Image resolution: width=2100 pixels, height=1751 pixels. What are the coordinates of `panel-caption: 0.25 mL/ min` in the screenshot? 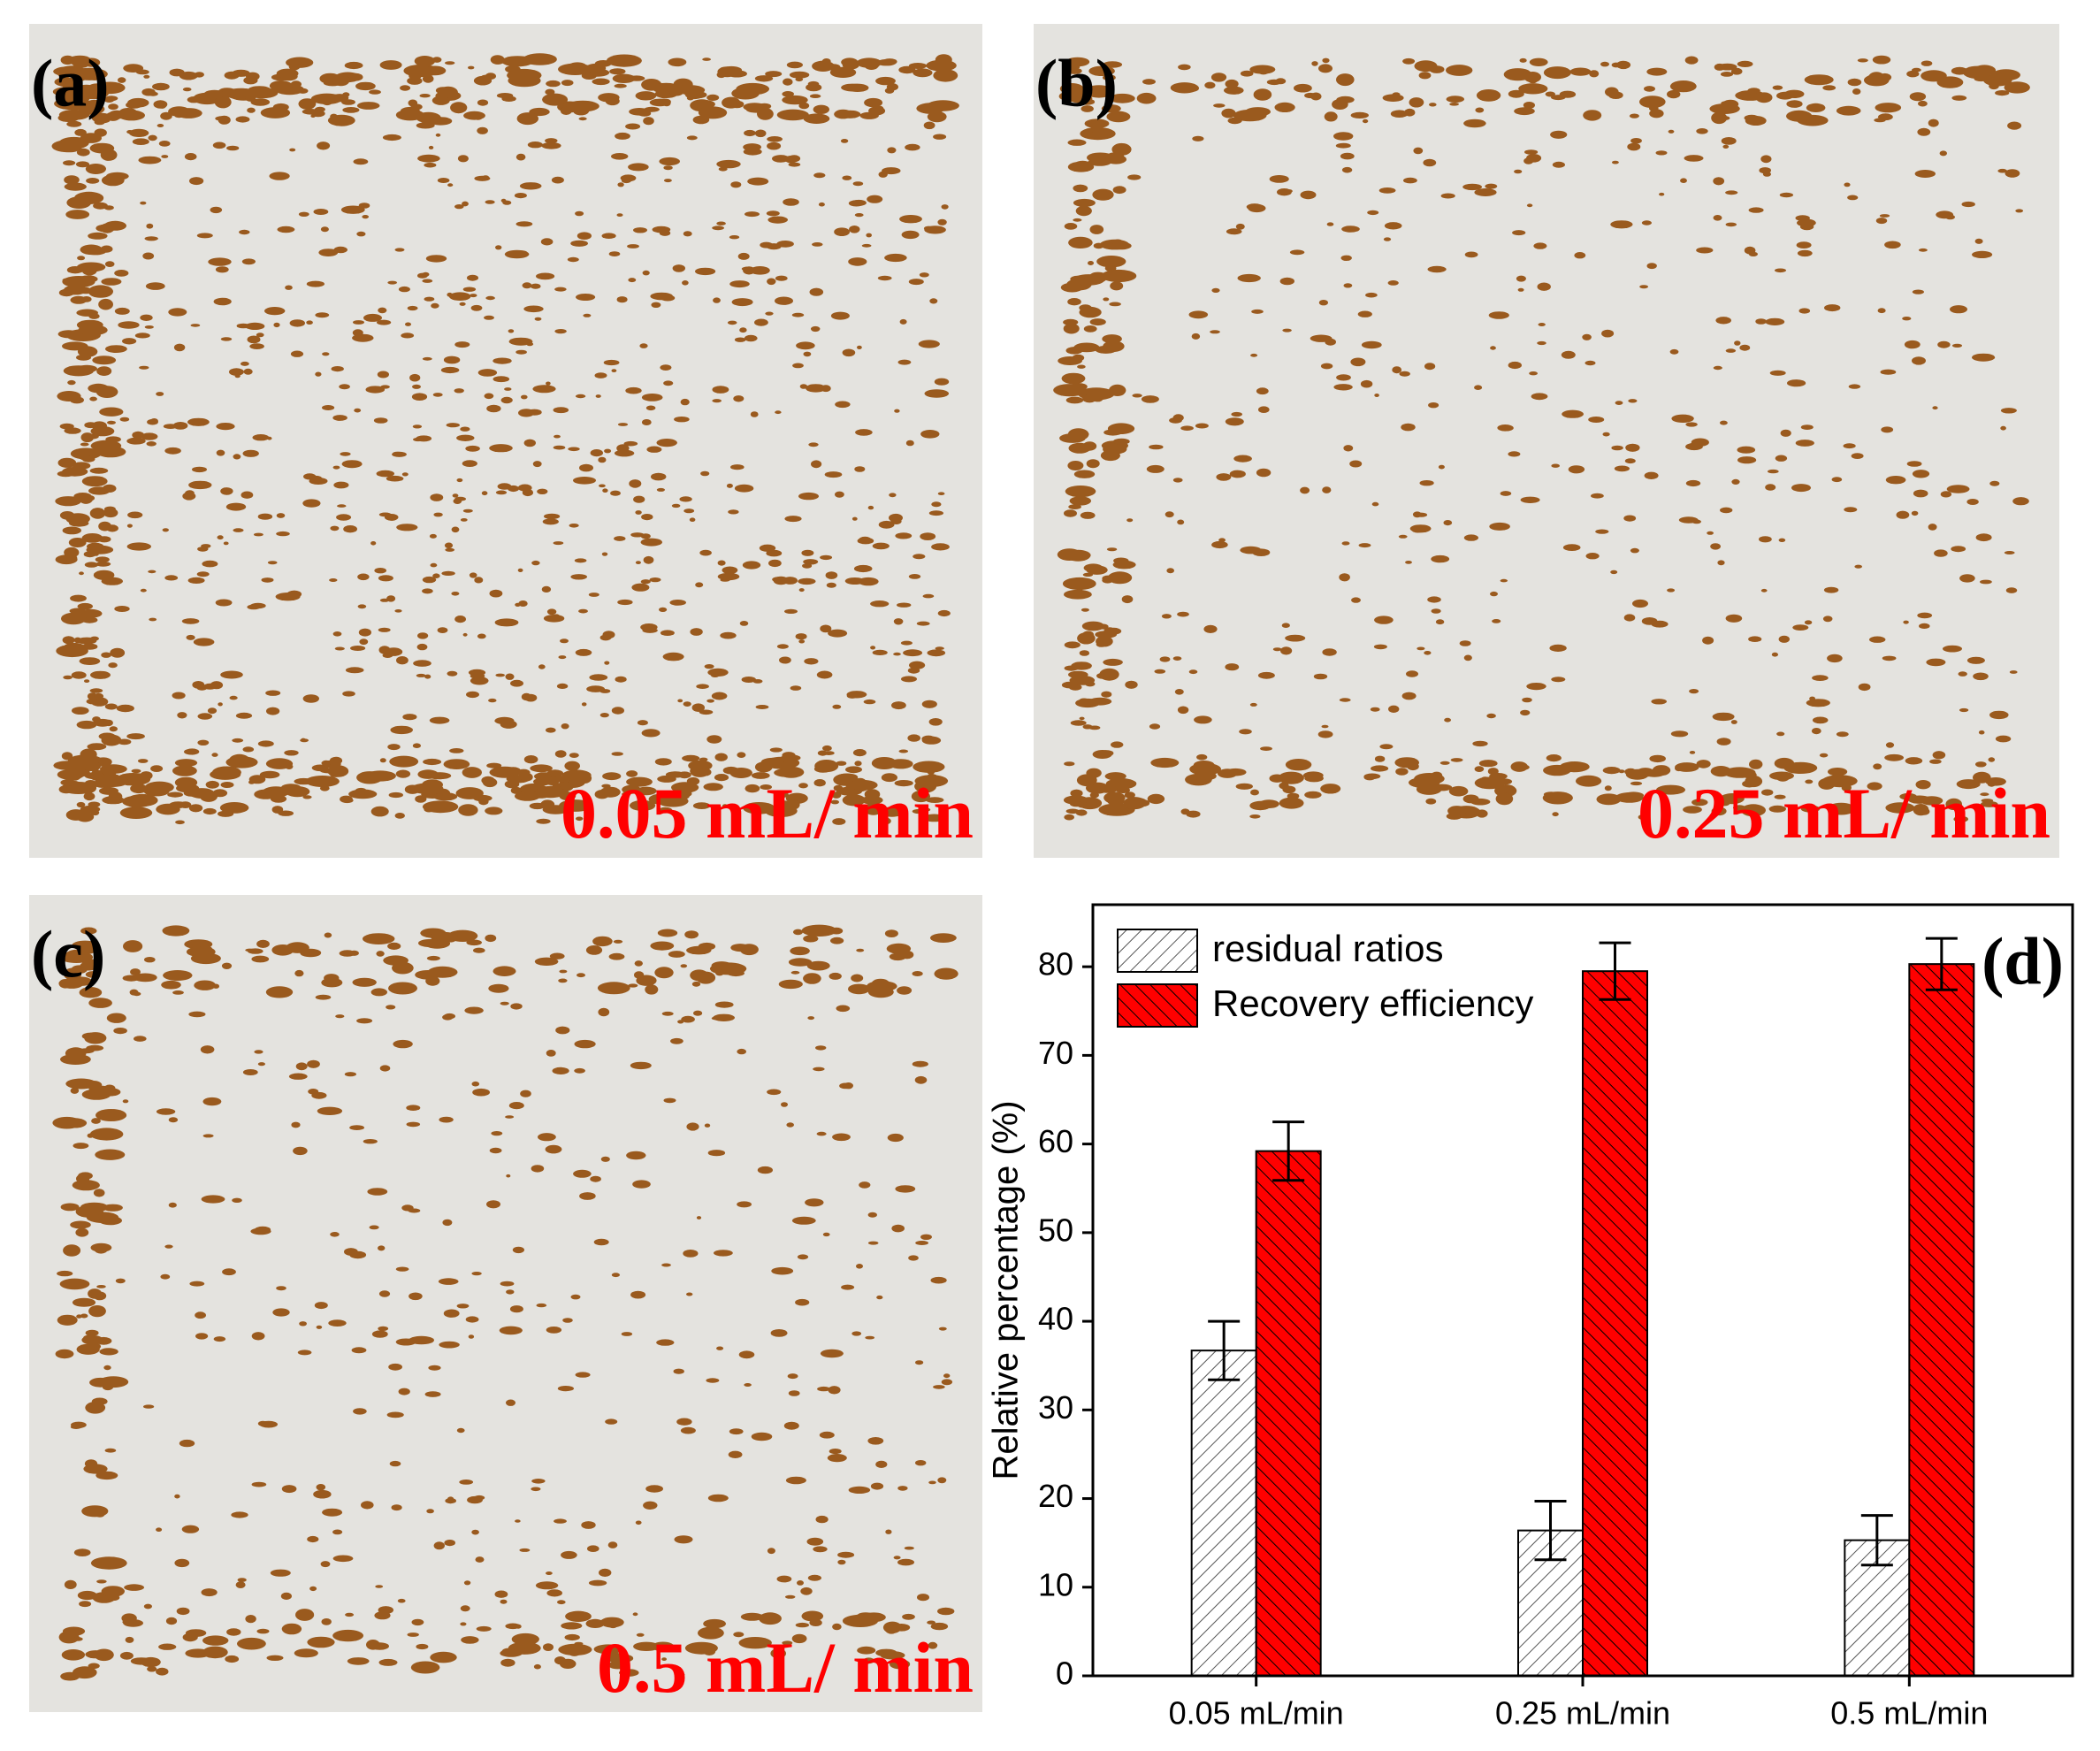 It's located at (1844, 813).